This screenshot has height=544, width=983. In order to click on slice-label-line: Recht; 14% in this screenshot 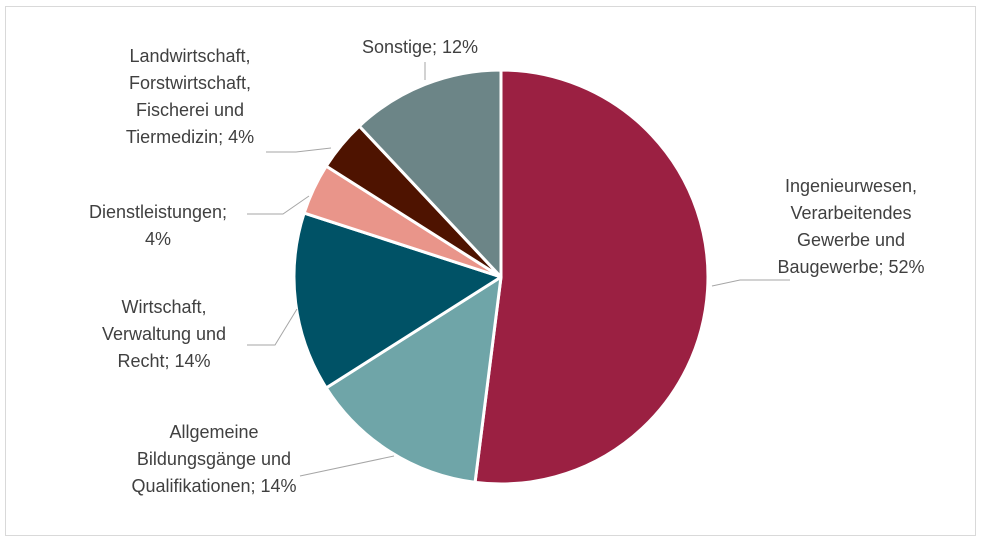, I will do `click(163, 361)`.